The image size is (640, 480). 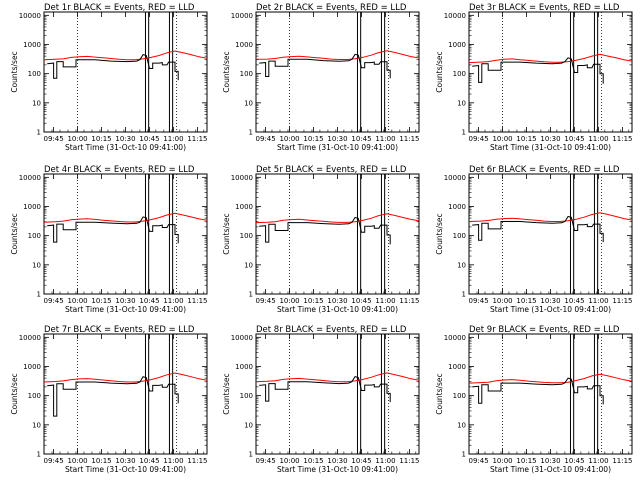 What do you see at coordinates (119, 170) in the screenshot?
I see `panel-title: Det 4r BLACK = Events, RED = LLD` at bounding box center [119, 170].